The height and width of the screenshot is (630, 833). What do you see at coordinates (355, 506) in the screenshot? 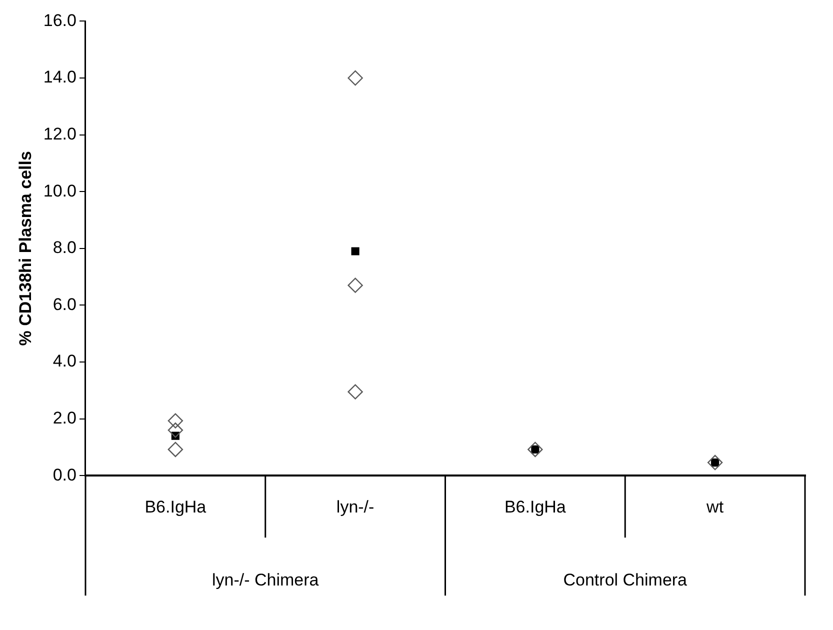
I see `x-tick-label: lyn-/-` at bounding box center [355, 506].